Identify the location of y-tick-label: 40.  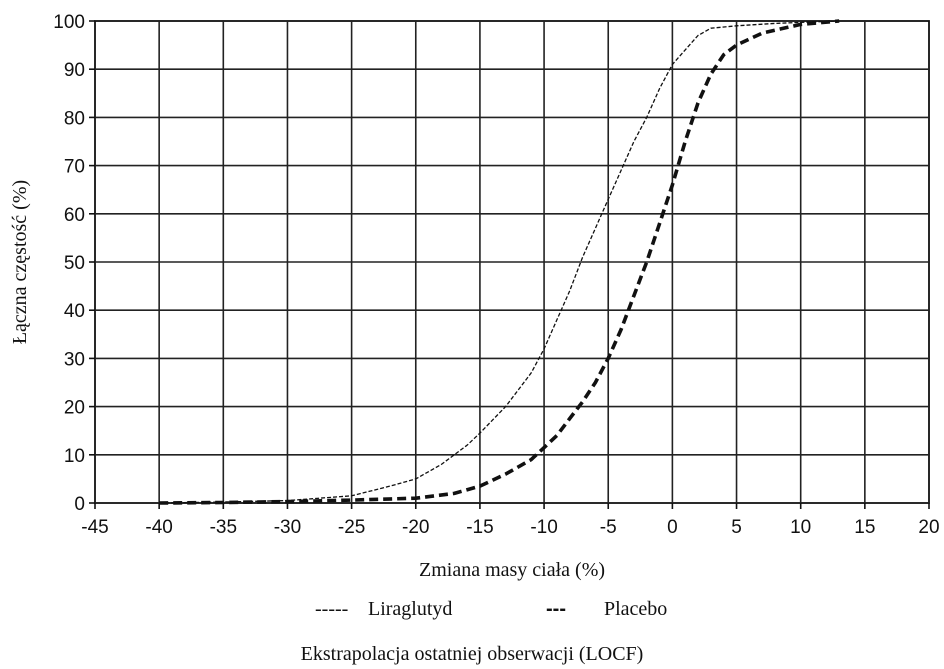
(74, 311).